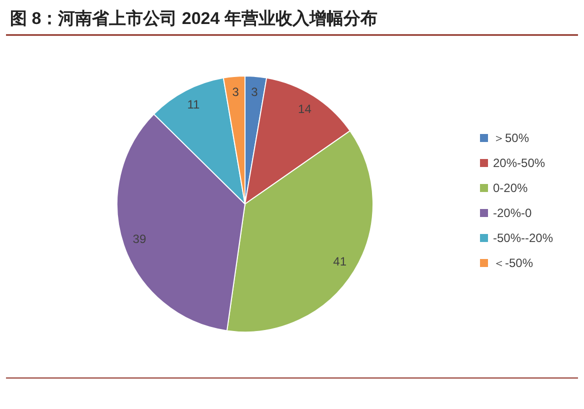 This screenshot has height=409, width=584. I want to click on data-label: 41, so click(340, 261).